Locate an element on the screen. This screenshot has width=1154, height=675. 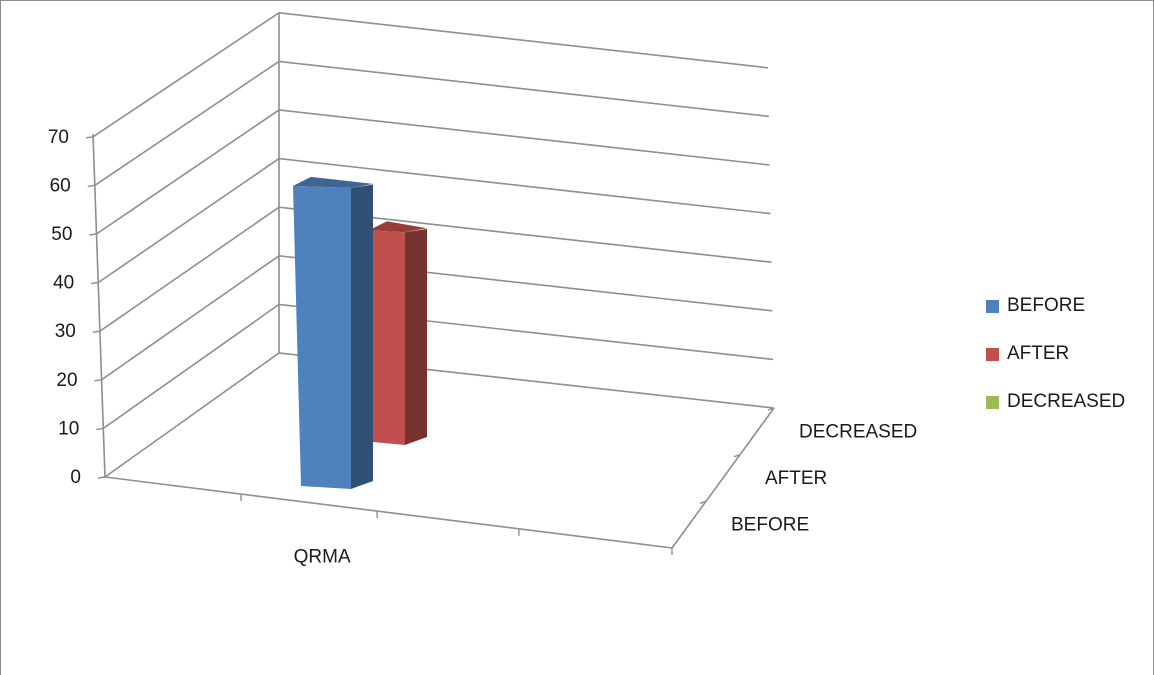
depth-label: DECREASED is located at coordinates (858, 431).